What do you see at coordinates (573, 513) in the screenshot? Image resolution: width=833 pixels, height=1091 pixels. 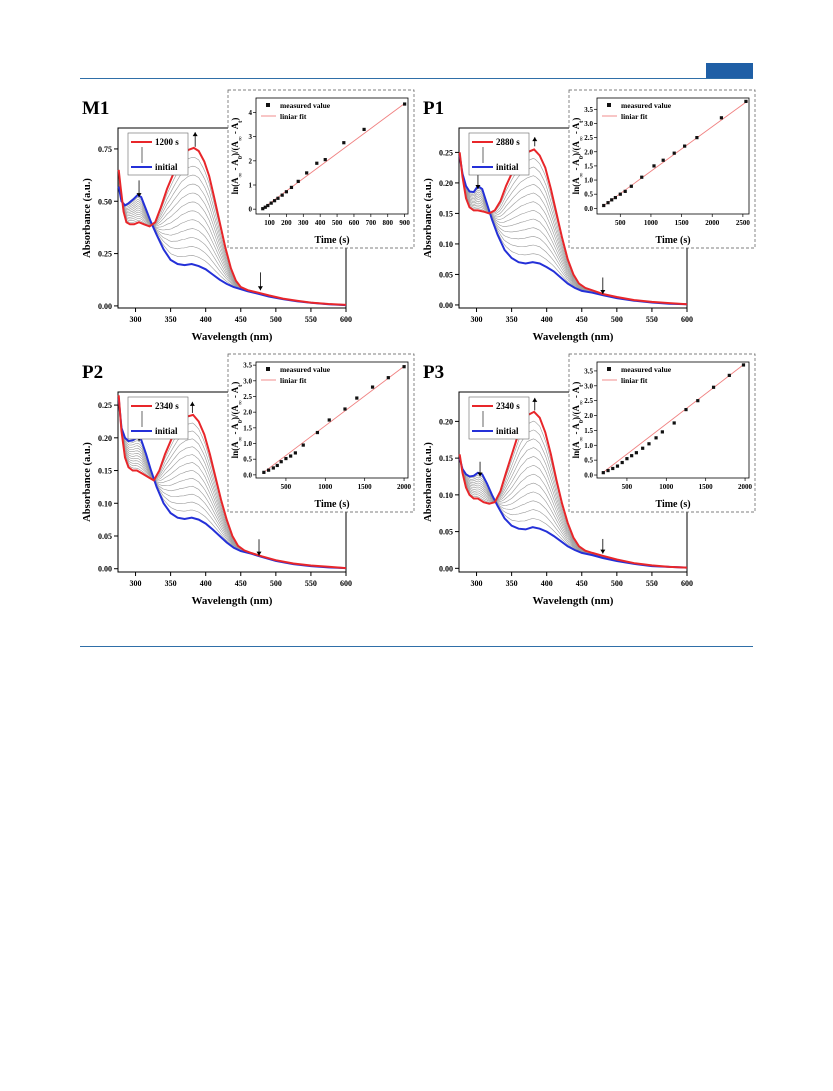 I see `initial-spectrum` at bounding box center [573, 513].